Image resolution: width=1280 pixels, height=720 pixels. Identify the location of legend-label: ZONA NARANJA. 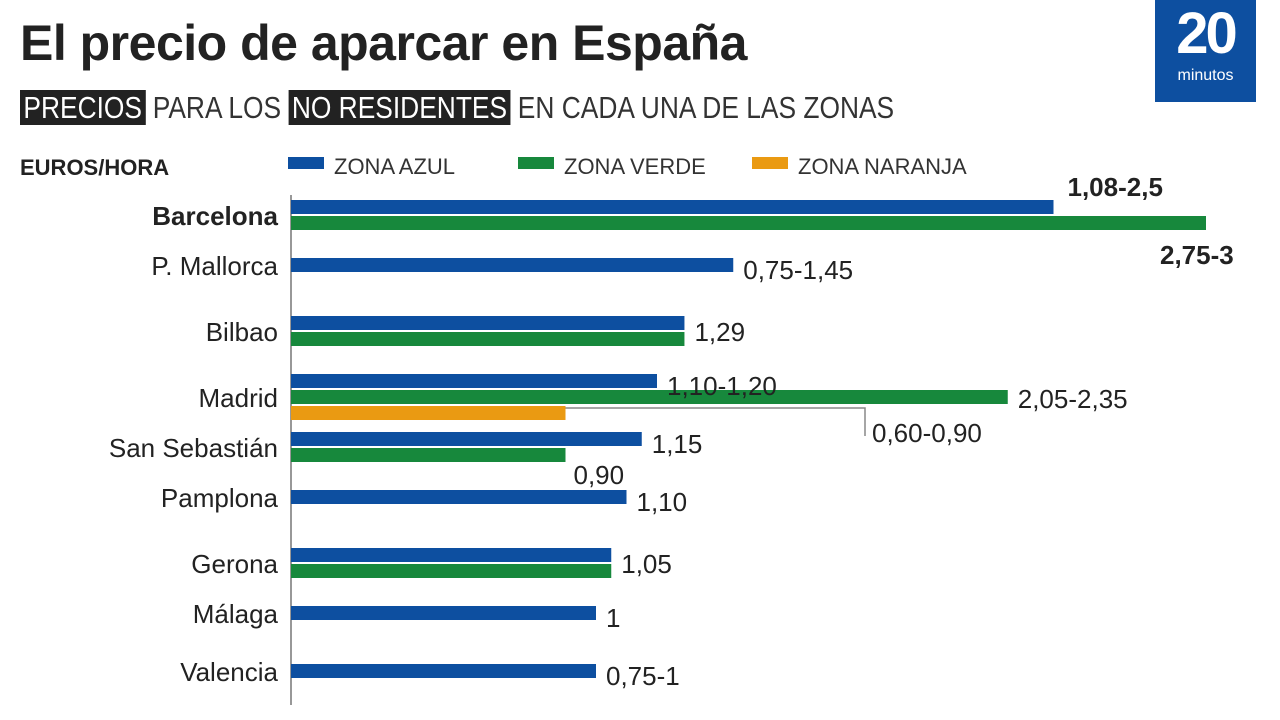
(882, 166).